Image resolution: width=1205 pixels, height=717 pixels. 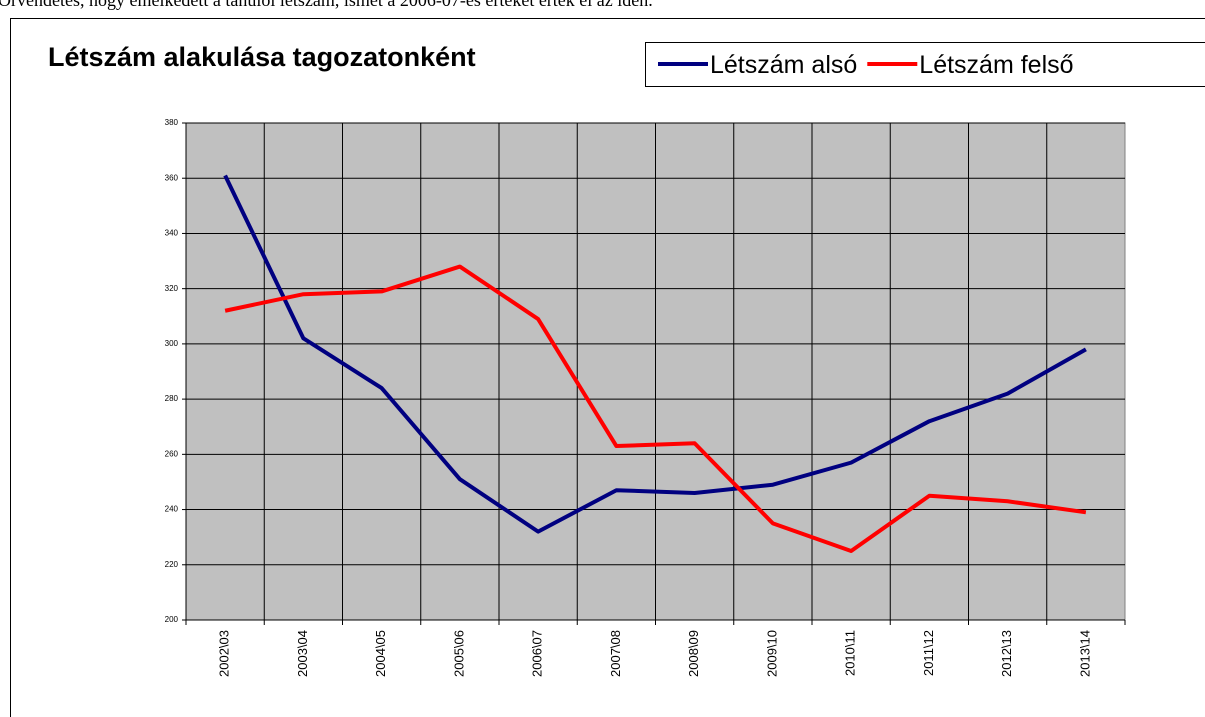 What do you see at coordinates (172, 177) in the screenshot?
I see `y-tick-label: 360` at bounding box center [172, 177].